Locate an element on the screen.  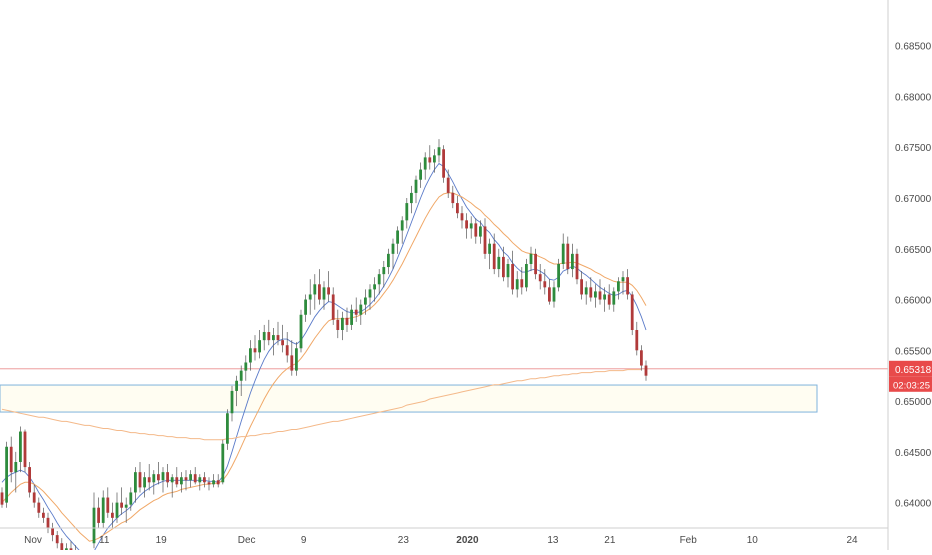
x-tick-label: 9 is located at coordinates (304, 540).